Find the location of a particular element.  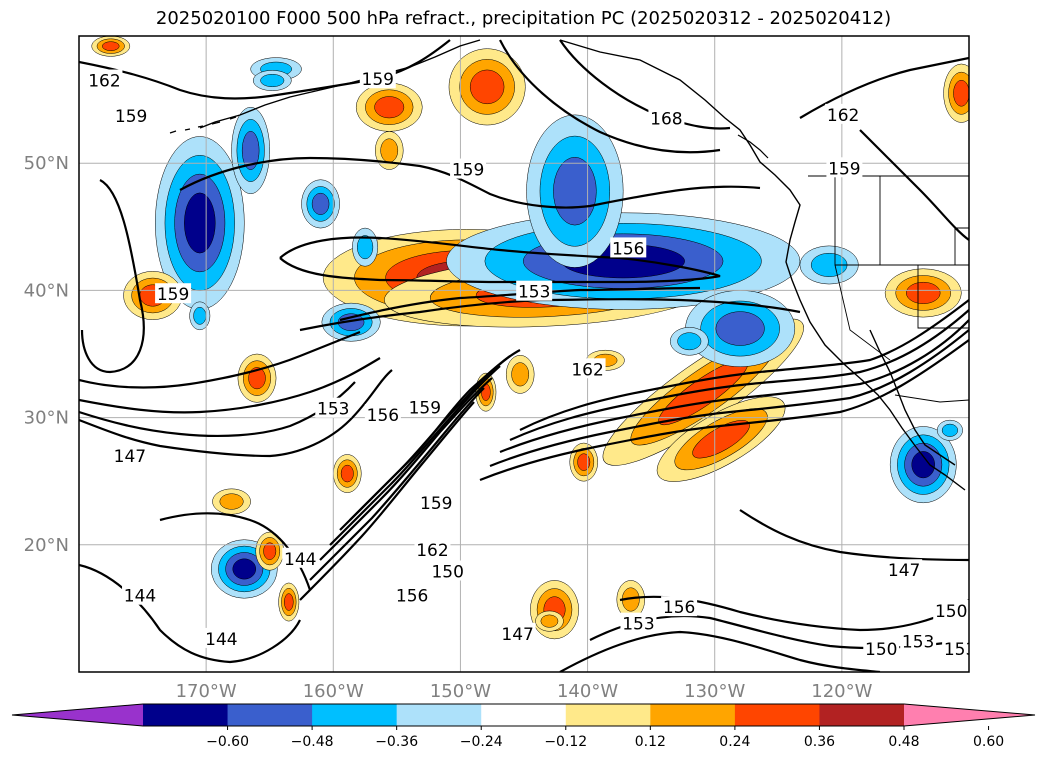

latitude-tick-label: 40°N is located at coordinates (46, 290).